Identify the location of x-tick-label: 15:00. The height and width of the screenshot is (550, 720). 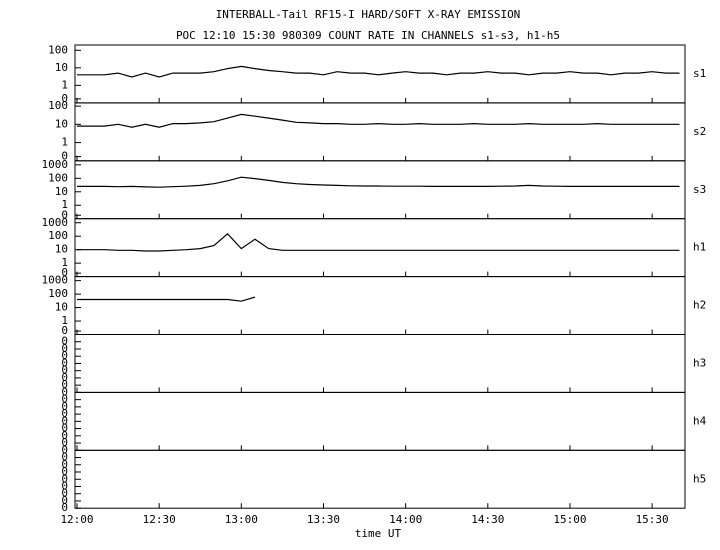
(569, 519).